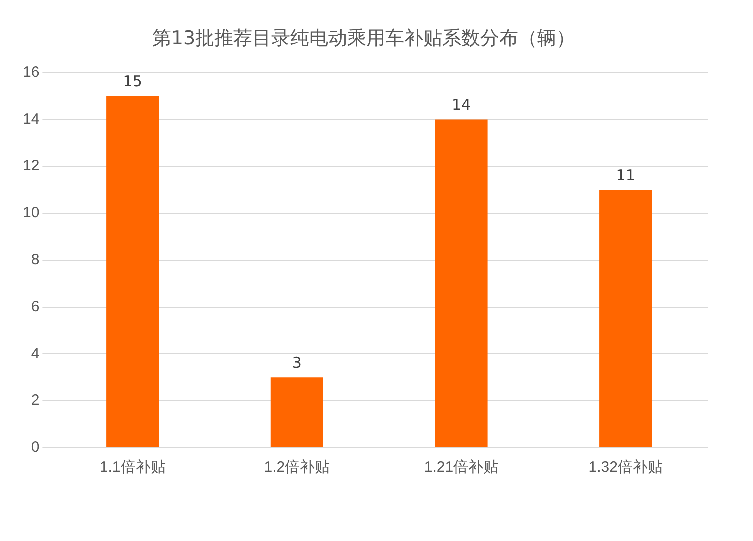 The width and height of the screenshot is (753, 541). Describe the element at coordinates (35, 401) in the screenshot. I see `y-tick-label: 2` at that location.